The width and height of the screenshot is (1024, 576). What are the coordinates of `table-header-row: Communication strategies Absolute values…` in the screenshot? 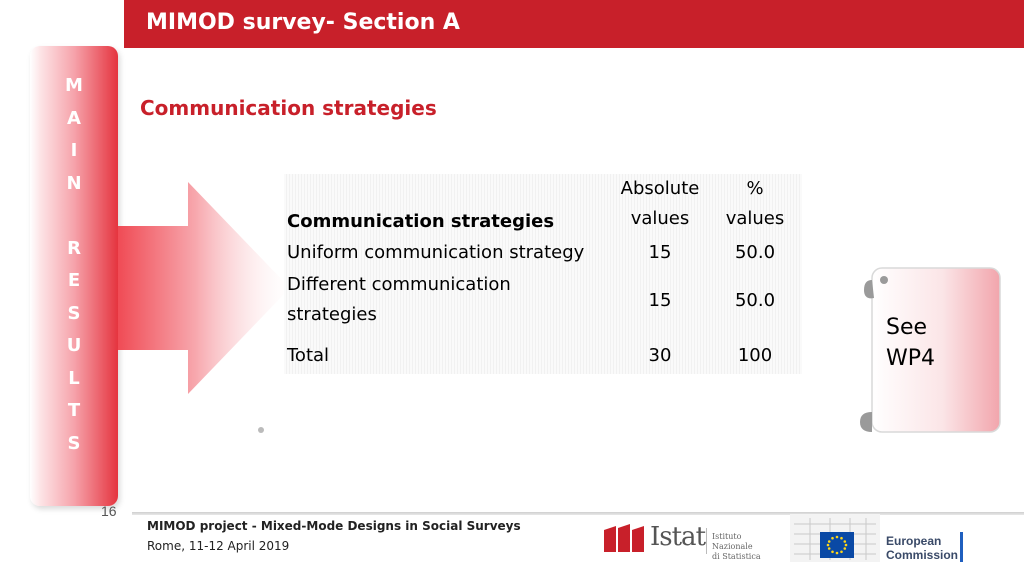 It's located at (543, 204).